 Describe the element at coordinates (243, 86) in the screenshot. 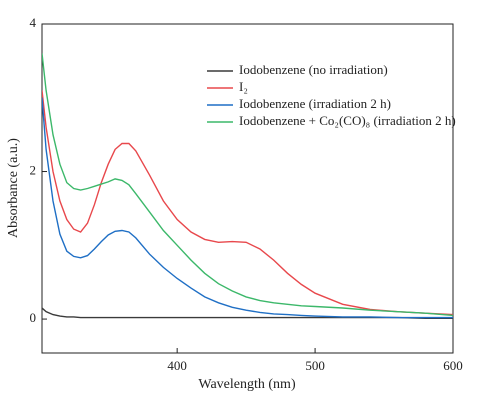

I see `legend-label: I₂` at that location.